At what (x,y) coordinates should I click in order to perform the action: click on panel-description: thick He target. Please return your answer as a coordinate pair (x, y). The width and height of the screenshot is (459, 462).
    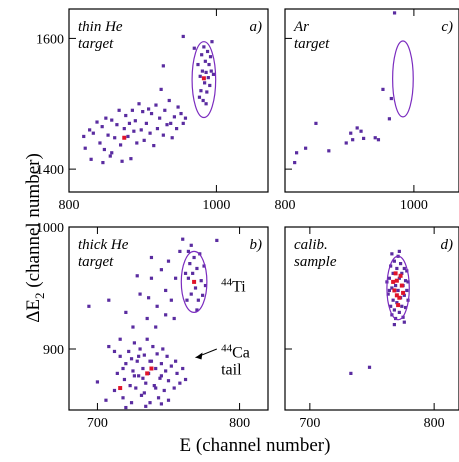
    Looking at the image, I should click on (103, 253).